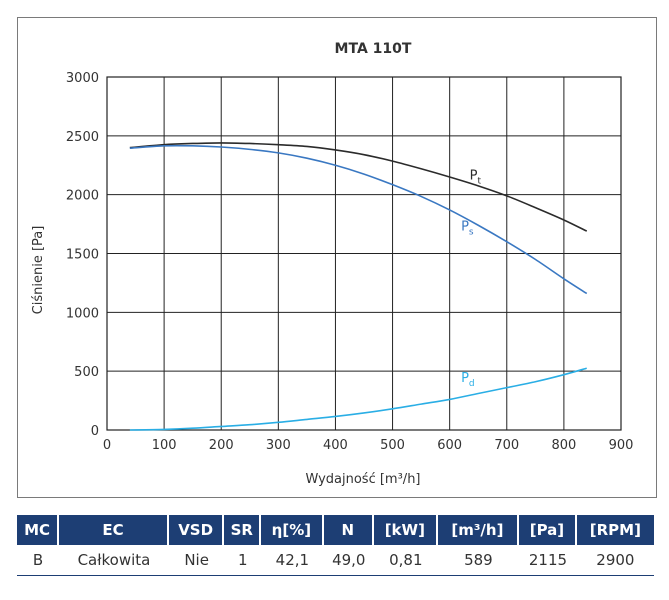  What do you see at coordinates (358, 187) in the screenshot?
I see `series-line-pt` at bounding box center [358, 187].